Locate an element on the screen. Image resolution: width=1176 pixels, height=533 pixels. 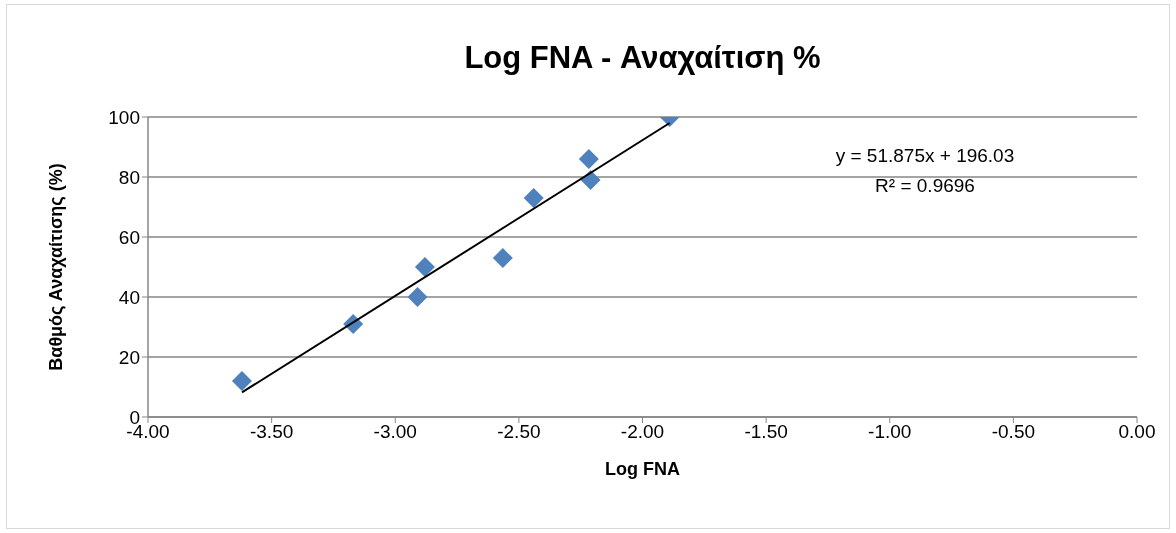
x-tick-label: -2.50 is located at coordinates (519, 432).